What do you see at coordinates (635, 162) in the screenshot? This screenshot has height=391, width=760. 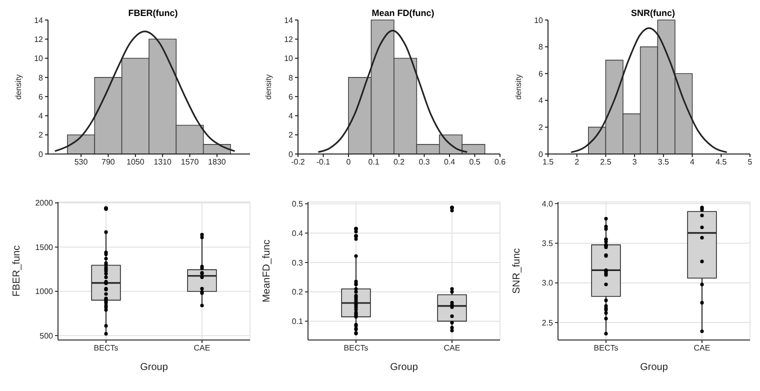 I see `x-tick-label: 3` at bounding box center [635, 162].